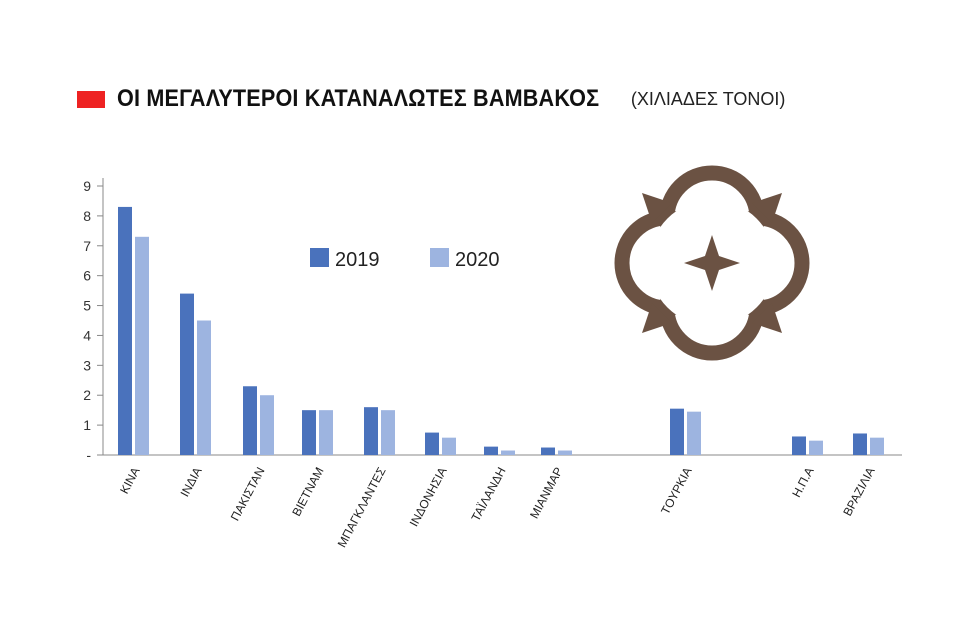 This screenshot has width=960, height=620. I want to click on legend-swatch-2020, so click(439, 257).